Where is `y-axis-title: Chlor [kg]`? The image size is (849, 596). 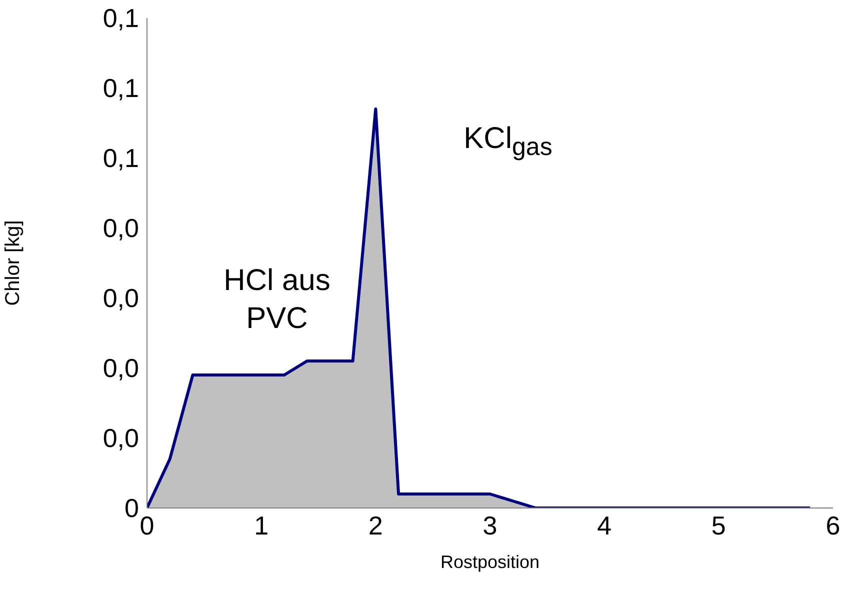 y-axis-title: Chlor [kg] is located at coordinates (13, 263).